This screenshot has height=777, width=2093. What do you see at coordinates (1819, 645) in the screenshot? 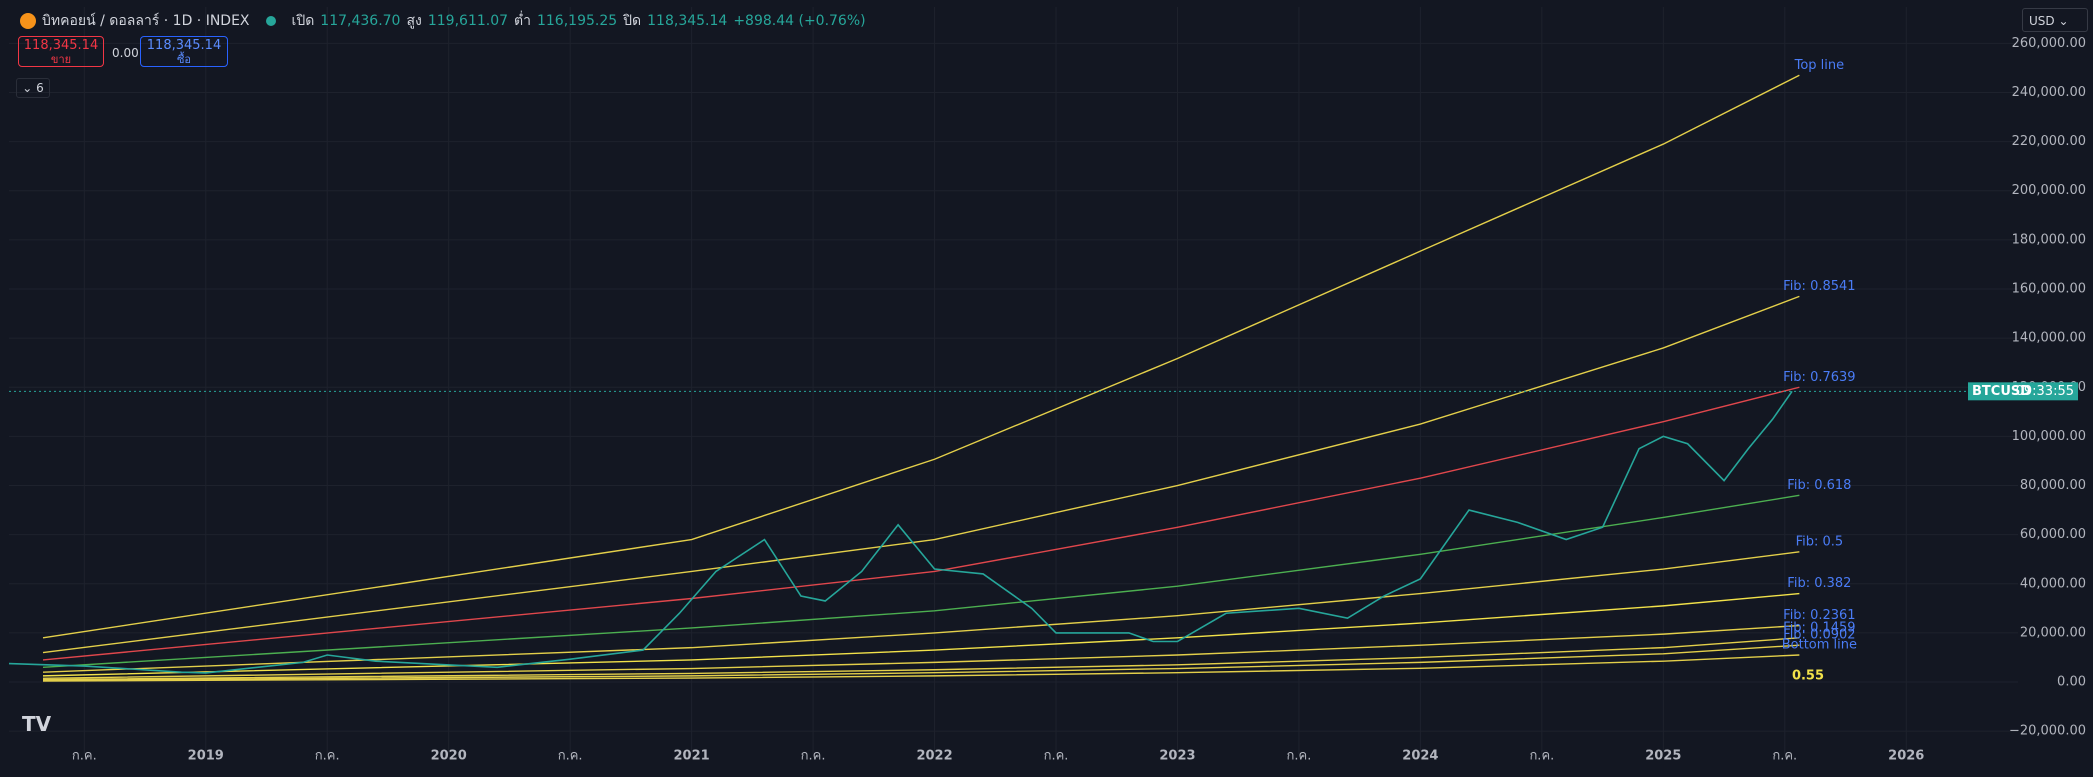
I see `line-label: Bottom line` at bounding box center [1819, 645].